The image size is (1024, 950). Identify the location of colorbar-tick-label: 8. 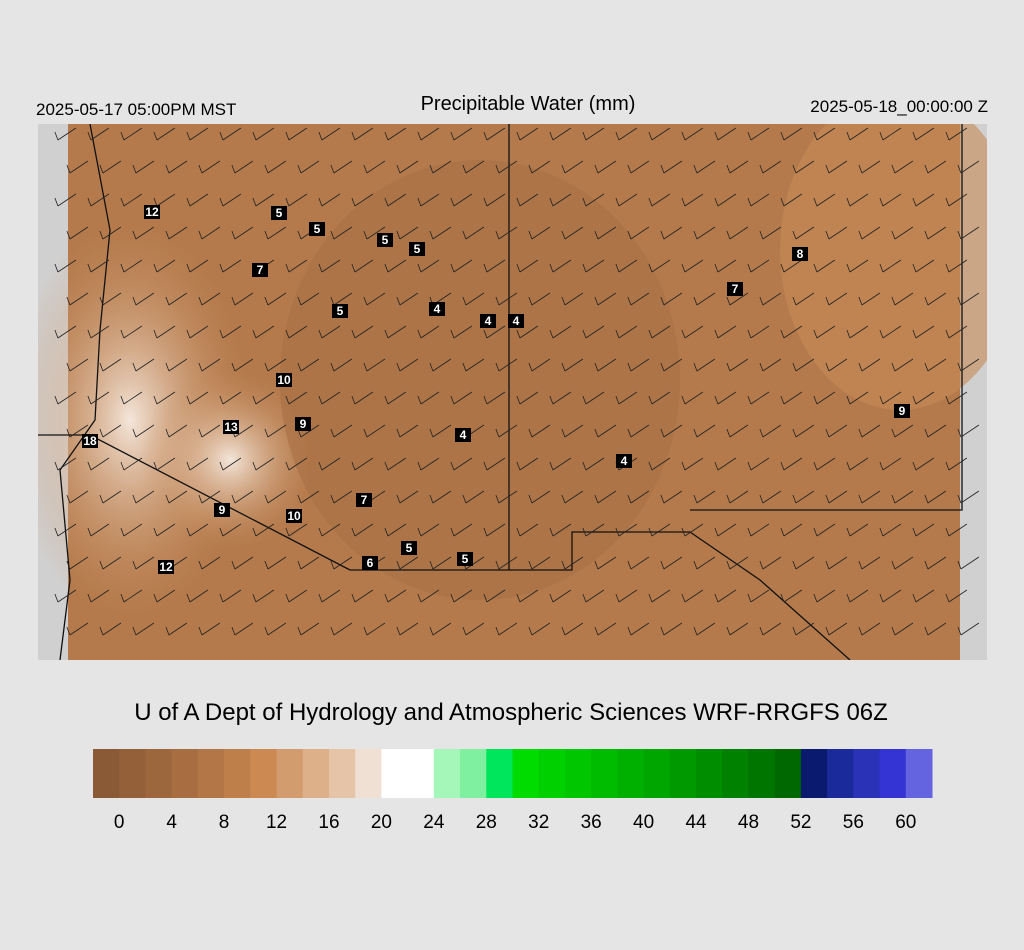
(224, 822).